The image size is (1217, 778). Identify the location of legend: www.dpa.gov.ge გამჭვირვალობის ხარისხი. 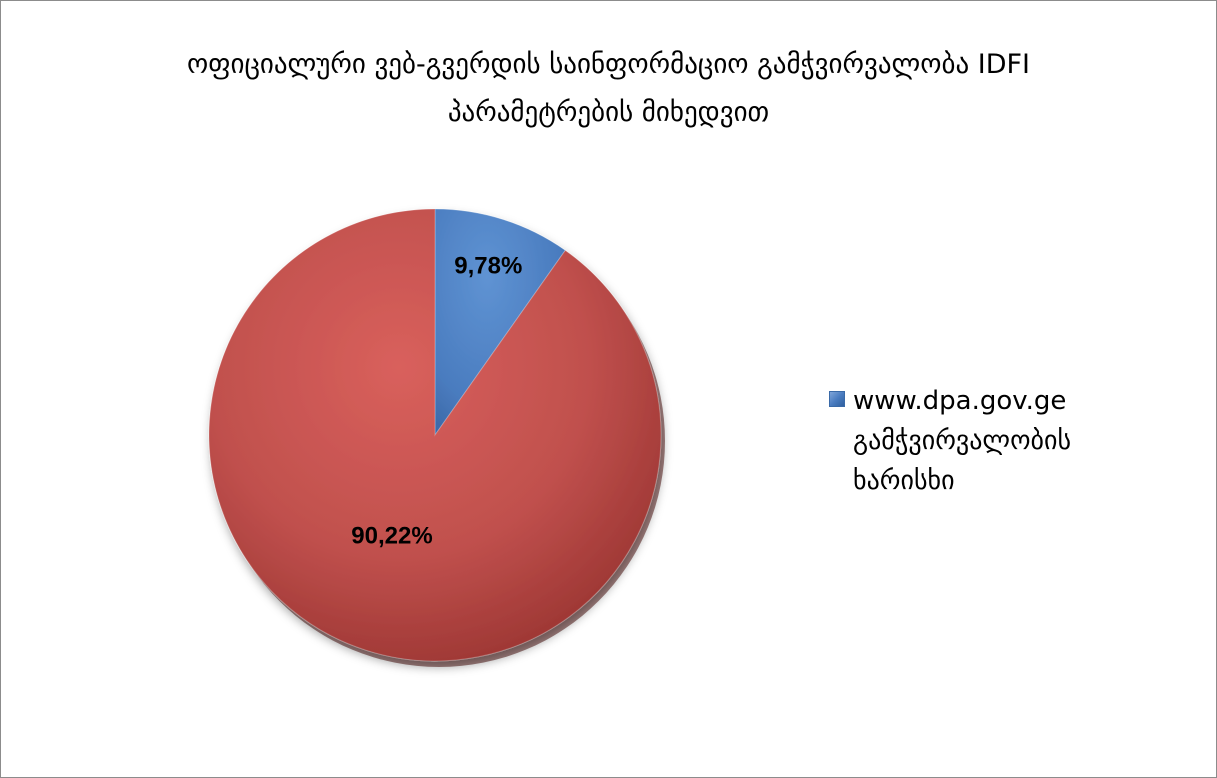
(992, 441).